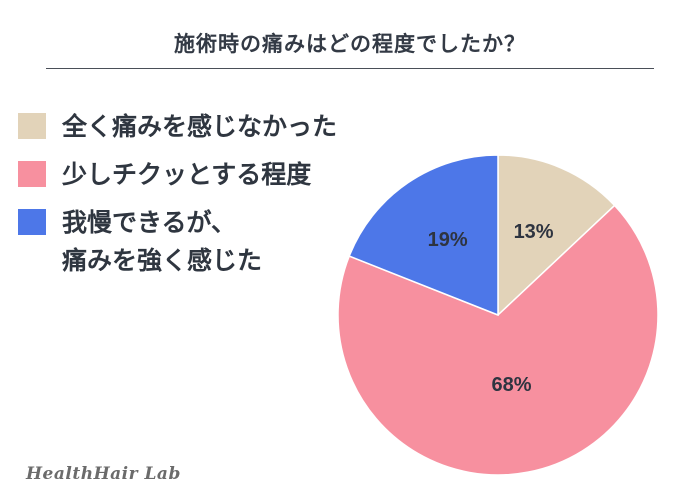 This screenshot has width=700, height=500. I want to click on legend-label-strong-pain: 我慢できるが、 痛みを強く感じた, so click(162, 241).